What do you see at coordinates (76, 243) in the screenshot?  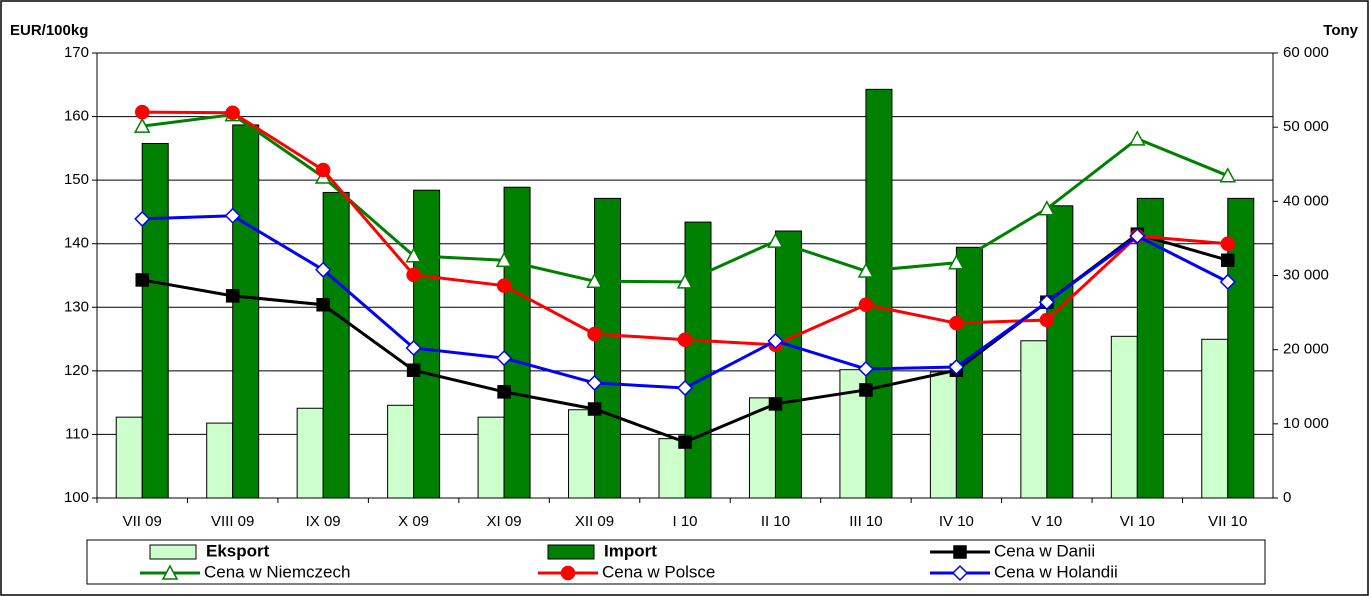 I see `y-tick-label: 140` at bounding box center [76, 243].